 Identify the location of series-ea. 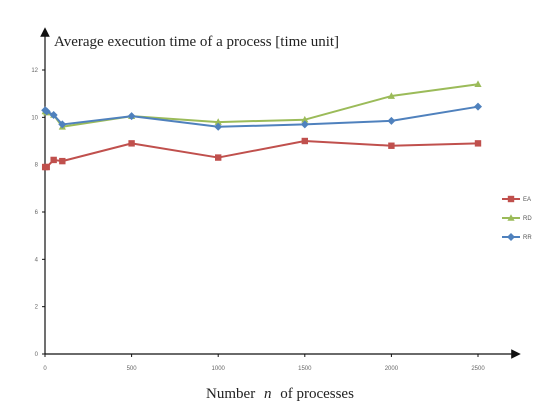
(261, 154).